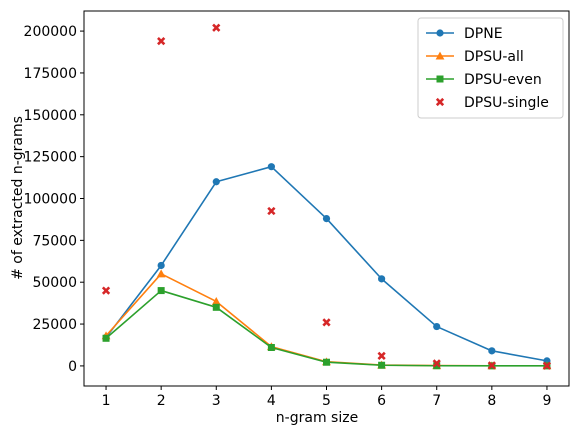 This screenshot has height=436, width=581. What do you see at coordinates (106, 401) in the screenshot?
I see `x-tick-label-1: 1` at bounding box center [106, 401].